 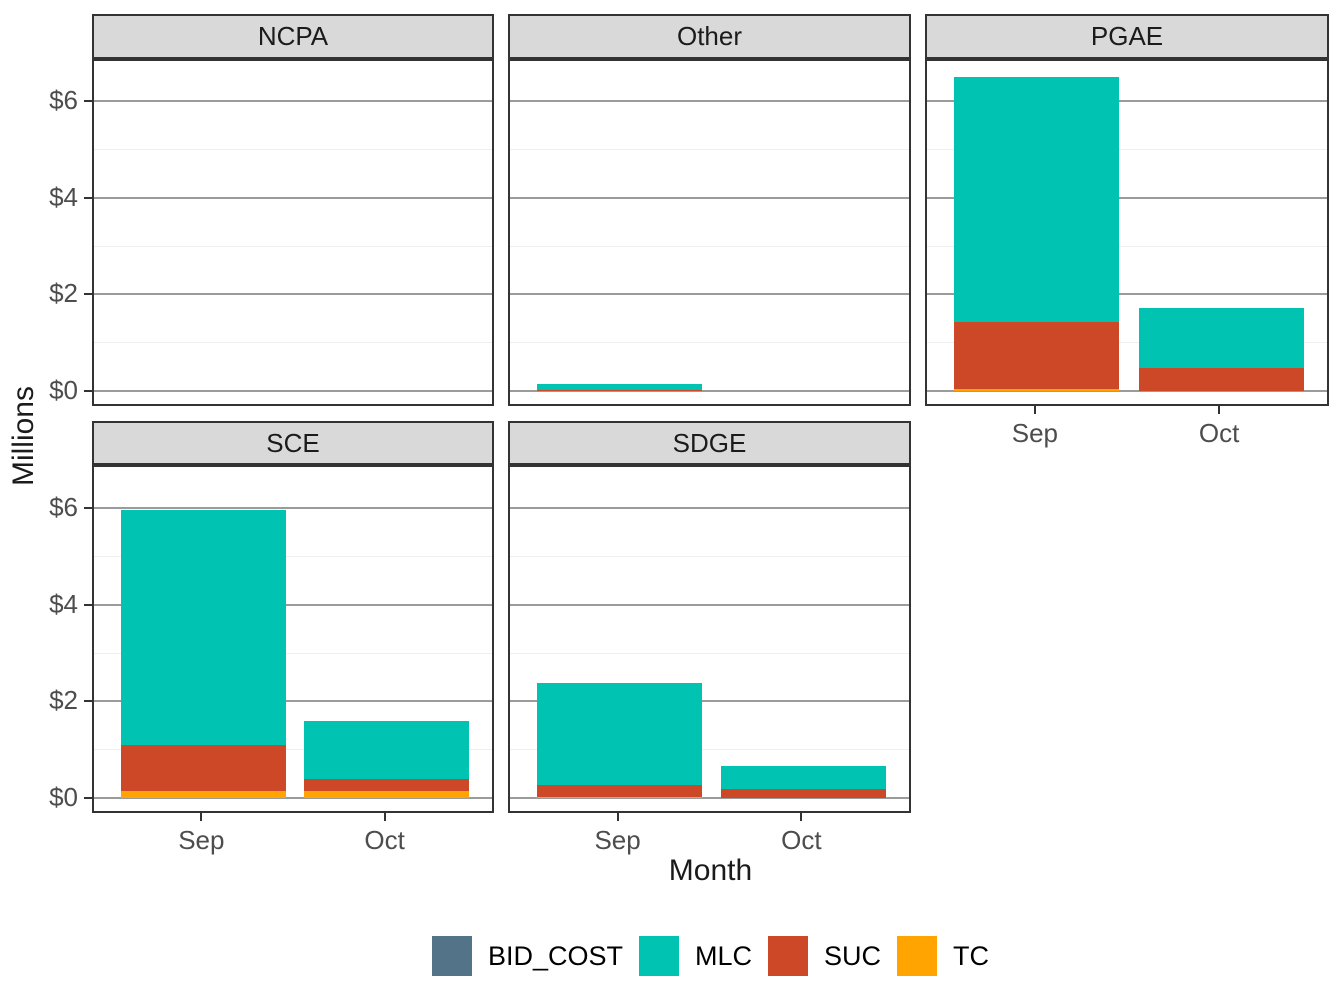 I want to click on facet-strip-label: SCE, so click(x=293, y=442).